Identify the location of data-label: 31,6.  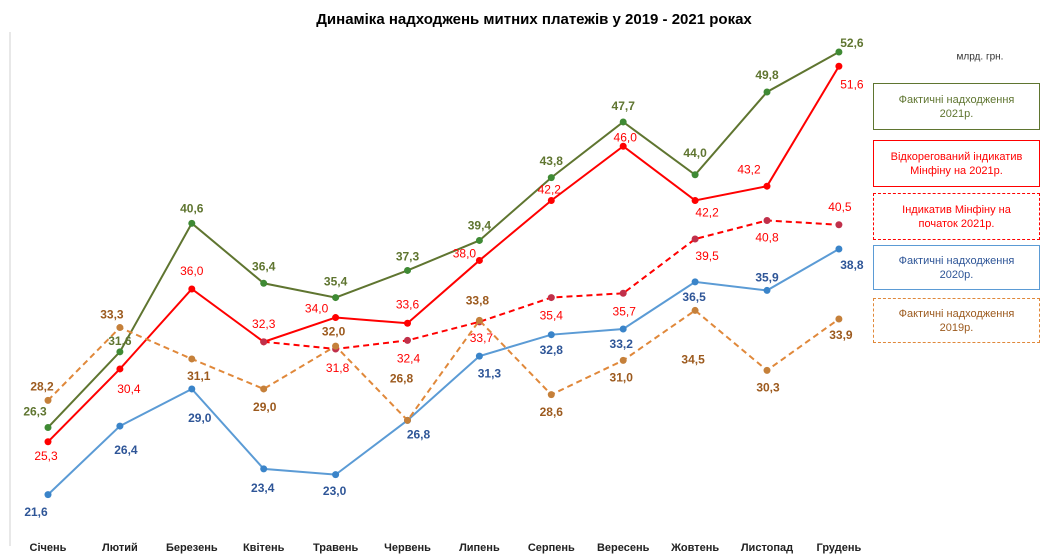
(120, 341).